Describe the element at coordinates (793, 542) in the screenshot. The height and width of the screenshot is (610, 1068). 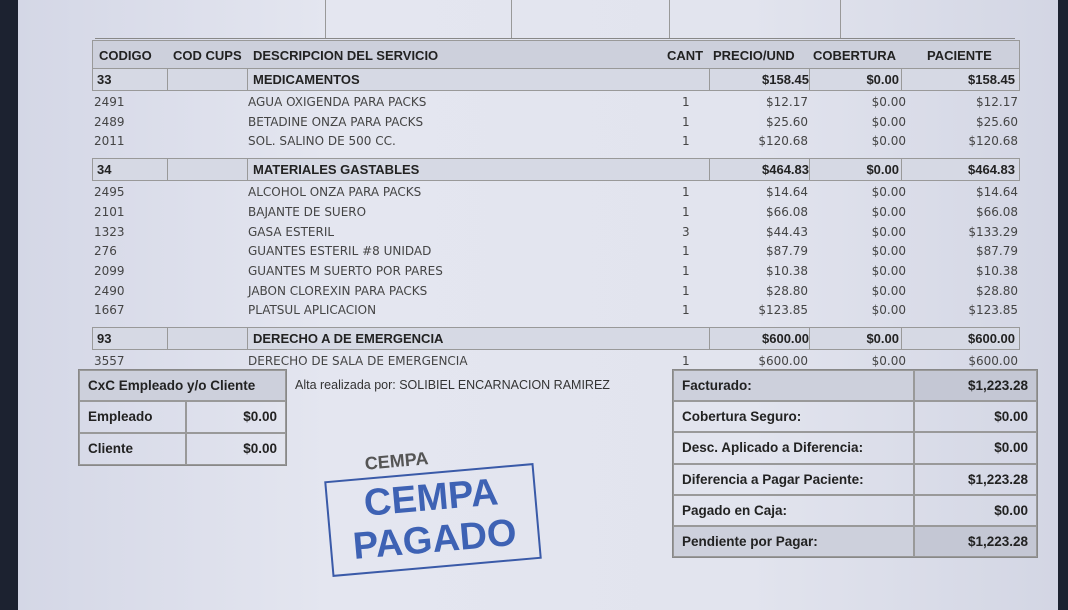
I see `summary-label: Pendiente por Pagar:` at that location.